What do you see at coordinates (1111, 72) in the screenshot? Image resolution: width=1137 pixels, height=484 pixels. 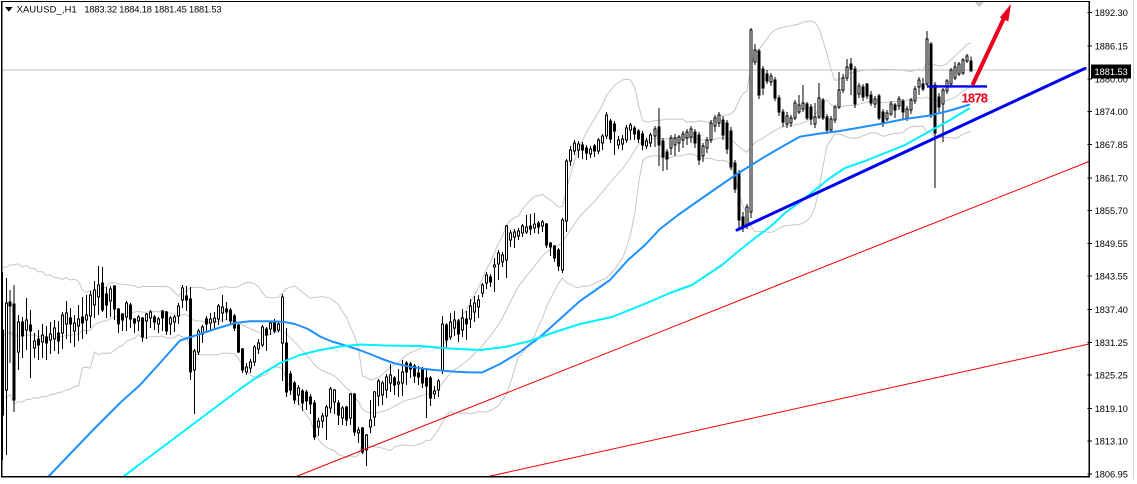 I see `svg-text: 1881.53` at bounding box center [1111, 72].